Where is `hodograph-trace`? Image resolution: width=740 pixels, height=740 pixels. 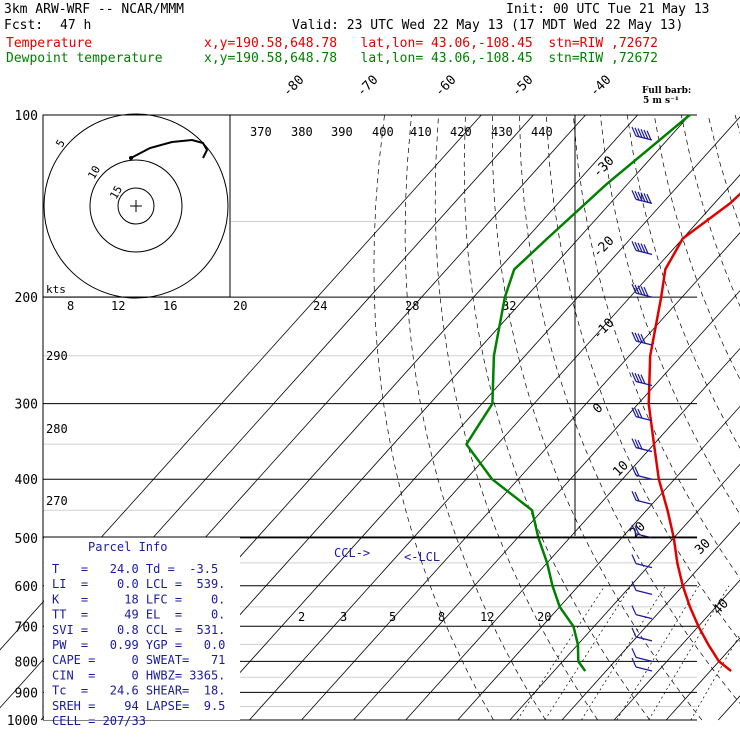
hodograph-trace is located at coordinates (169, 148).